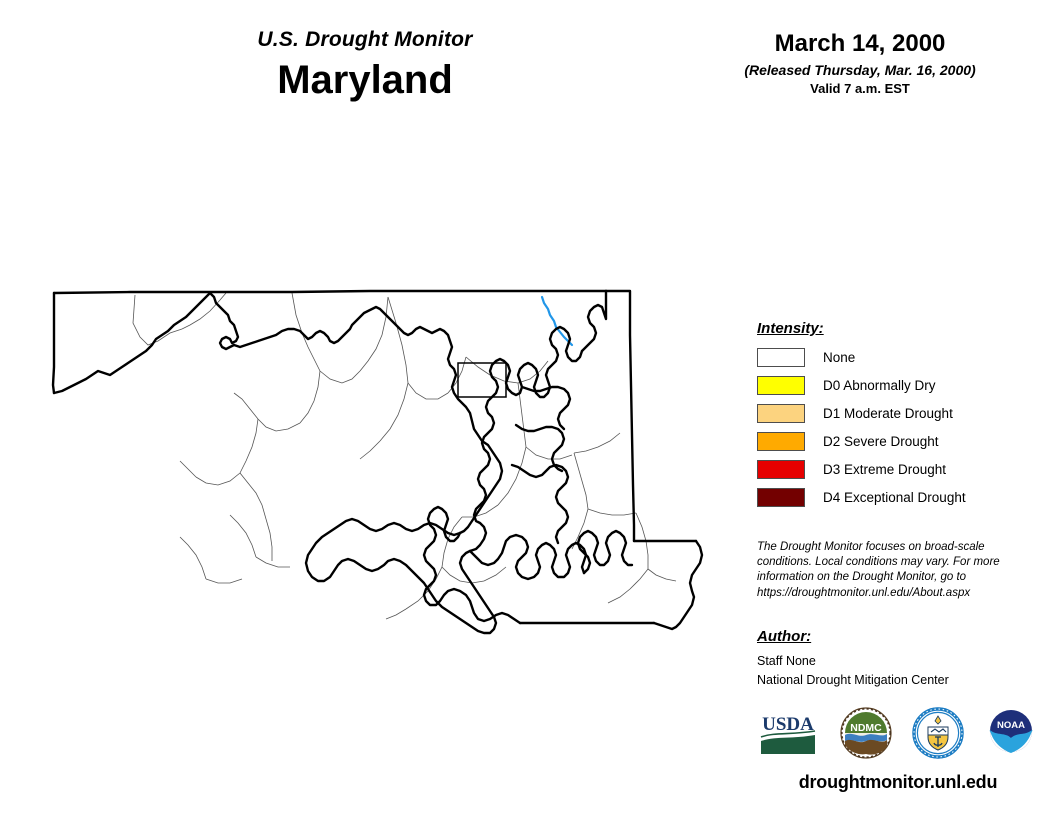 The image size is (1056, 816). What do you see at coordinates (365, 39) in the screenshot?
I see `program-title: U.S. Drought Monitor` at bounding box center [365, 39].